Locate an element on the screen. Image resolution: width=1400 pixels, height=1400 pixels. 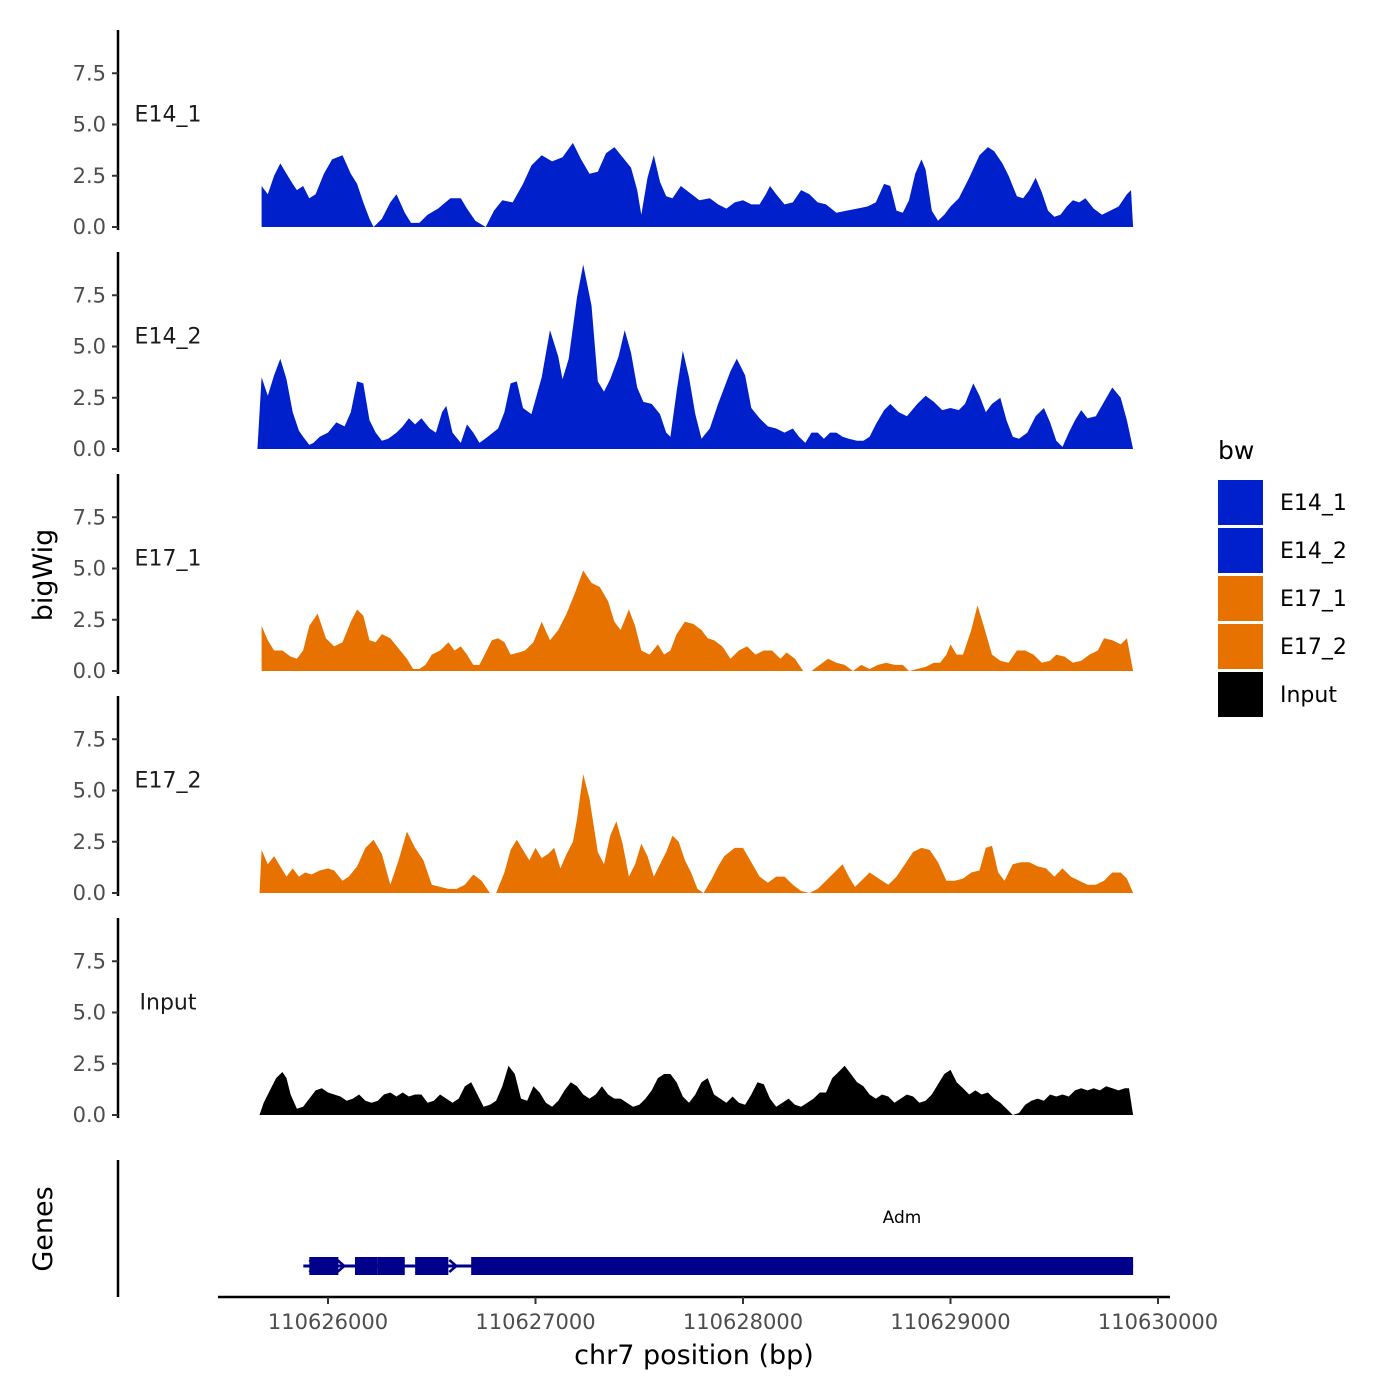
track-e17-2: 0.0 2.5 5.0 7.5 E17_2 is located at coordinates (603, 800).